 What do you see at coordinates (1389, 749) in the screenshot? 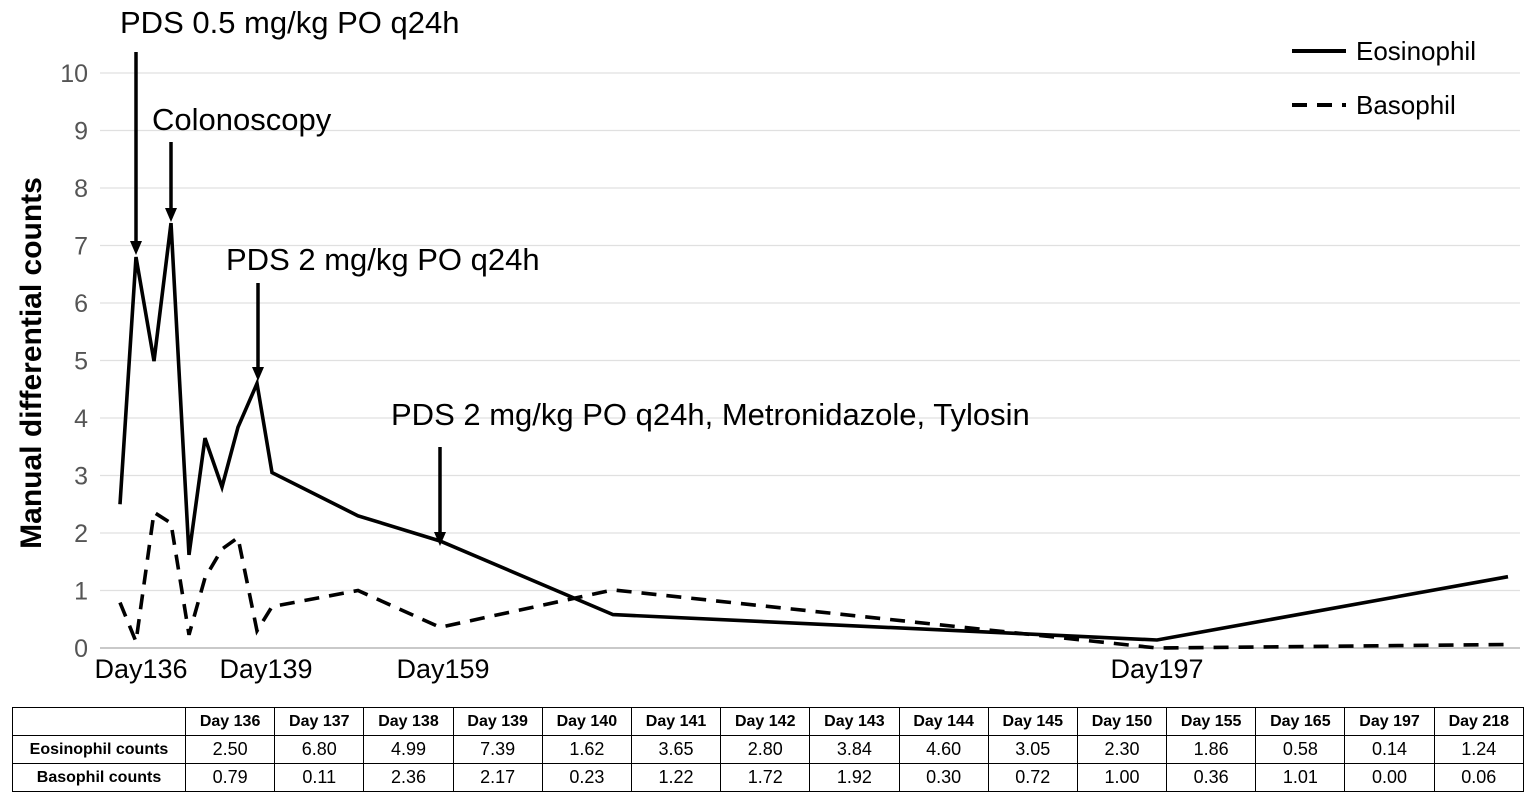
I see `table-cell: 0.14` at bounding box center [1389, 749].